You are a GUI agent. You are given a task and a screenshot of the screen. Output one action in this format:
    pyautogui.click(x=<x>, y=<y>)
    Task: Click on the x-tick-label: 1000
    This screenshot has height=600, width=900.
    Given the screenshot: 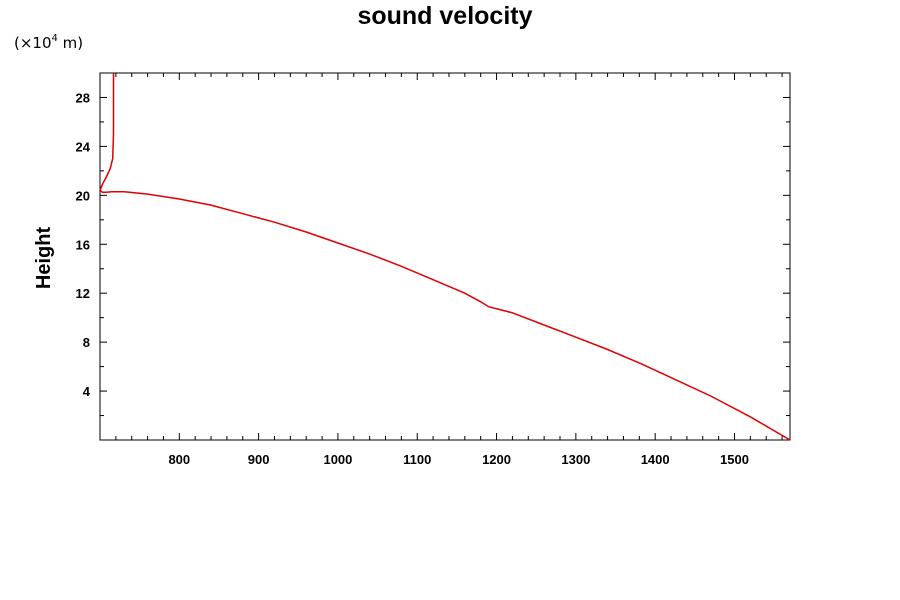 What is the action you would take?
    pyautogui.click(x=337, y=459)
    